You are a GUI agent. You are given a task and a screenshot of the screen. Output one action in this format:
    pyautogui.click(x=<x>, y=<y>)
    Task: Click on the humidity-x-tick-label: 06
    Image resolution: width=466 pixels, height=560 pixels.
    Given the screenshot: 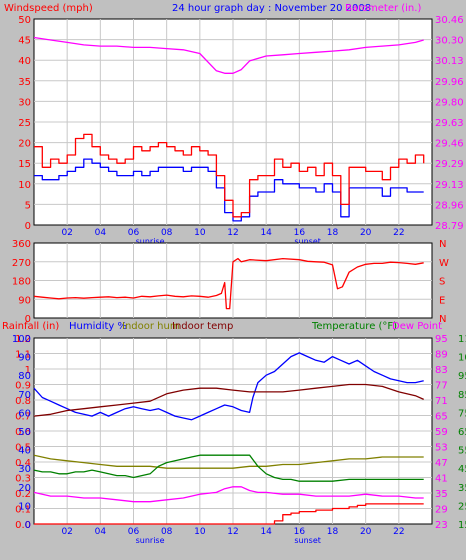 What is the action you would take?
    pyautogui.click(x=134, y=532)
    